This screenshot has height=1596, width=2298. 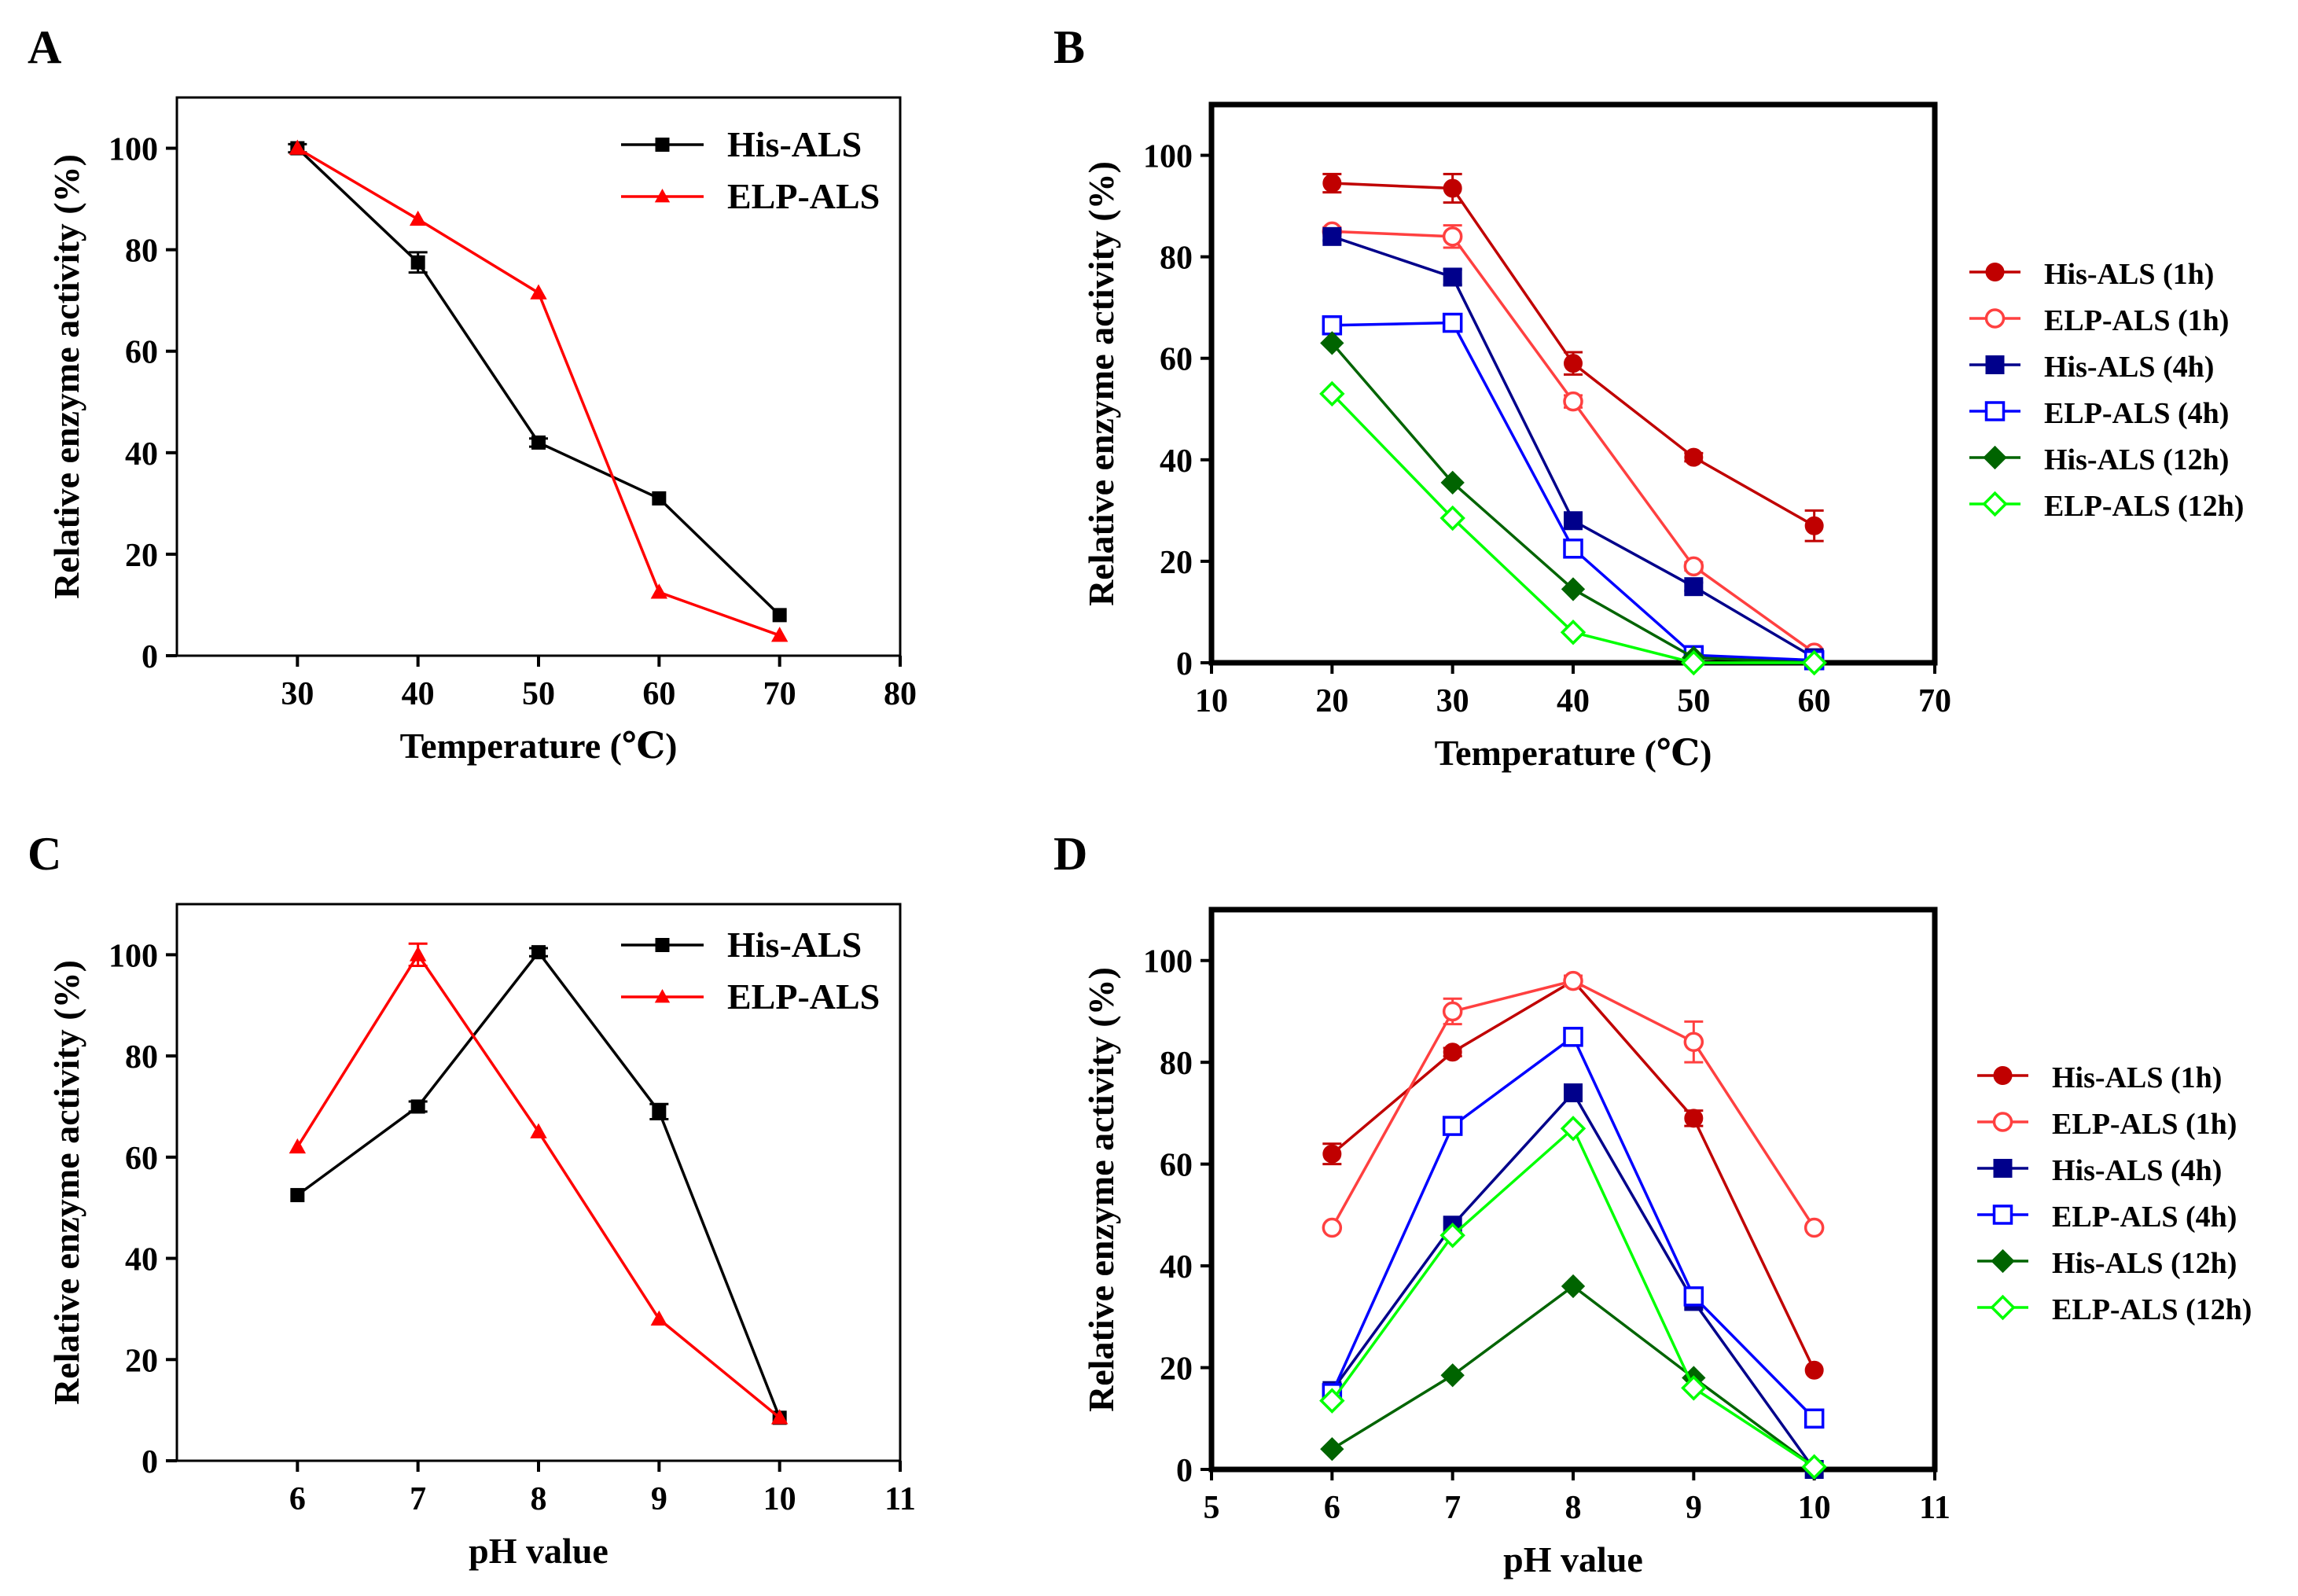 I want to click on panel-d-y-axis-title: Relative enzyme activity (%), so click(x=1101, y=1189).